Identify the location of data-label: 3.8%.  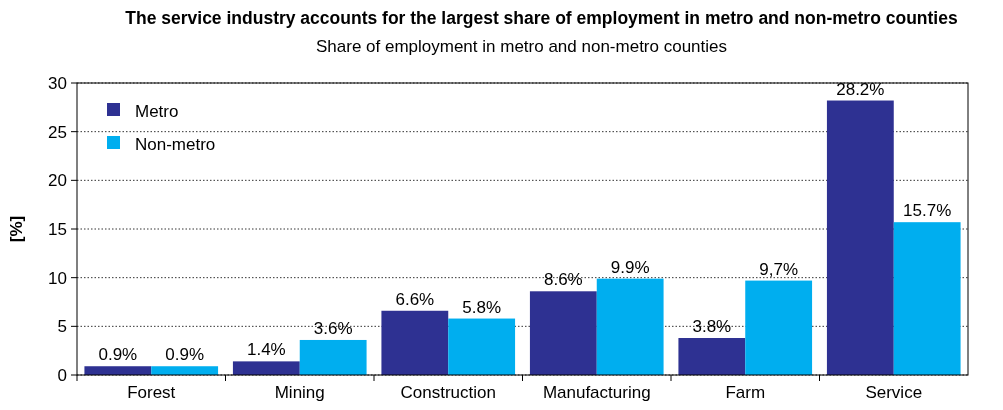
(712, 327).